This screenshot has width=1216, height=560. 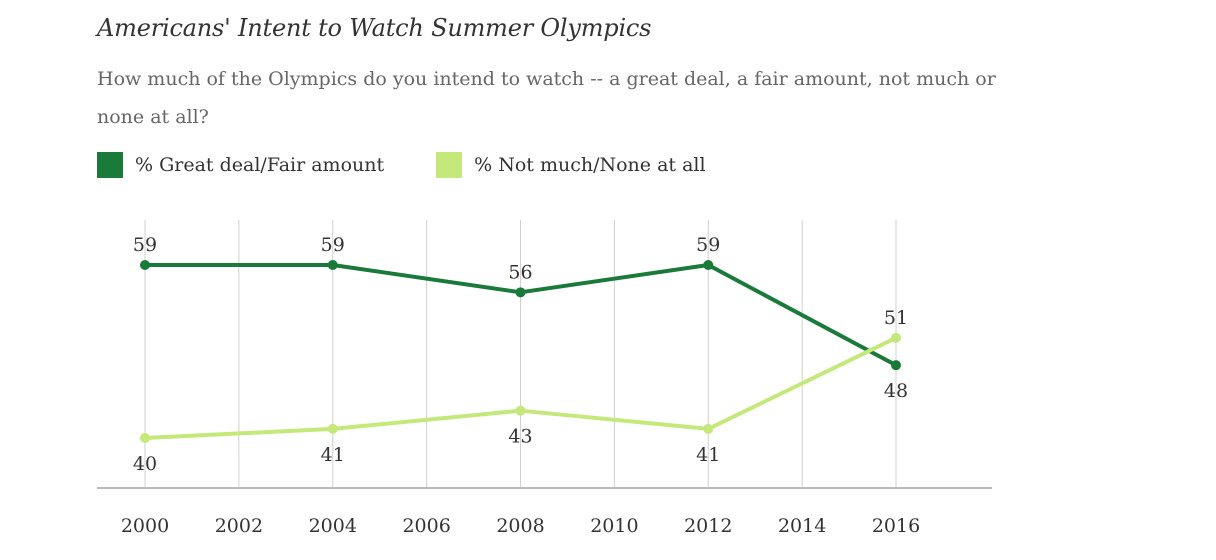 What do you see at coordinates (896, 337) in the screenshot?
I see `data-point-not-much-2016` at bounding box center [896, 337].